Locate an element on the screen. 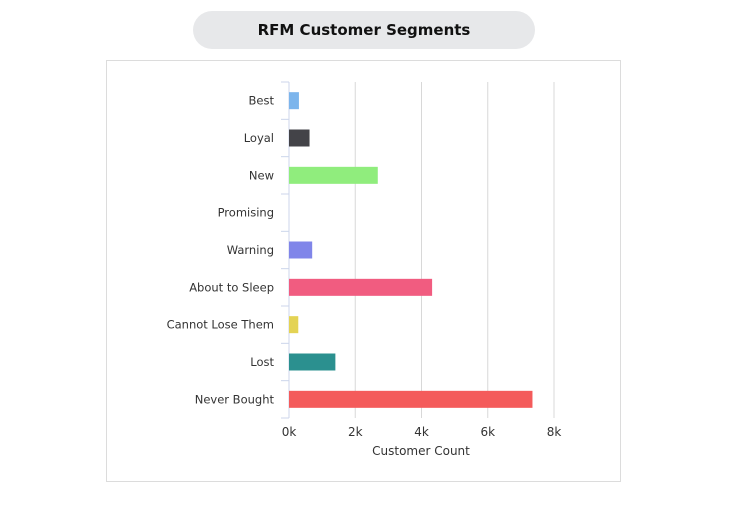 The height and width of the screenshot is (511, 744). category-label: Loyal is located at coordinates (259, 138).